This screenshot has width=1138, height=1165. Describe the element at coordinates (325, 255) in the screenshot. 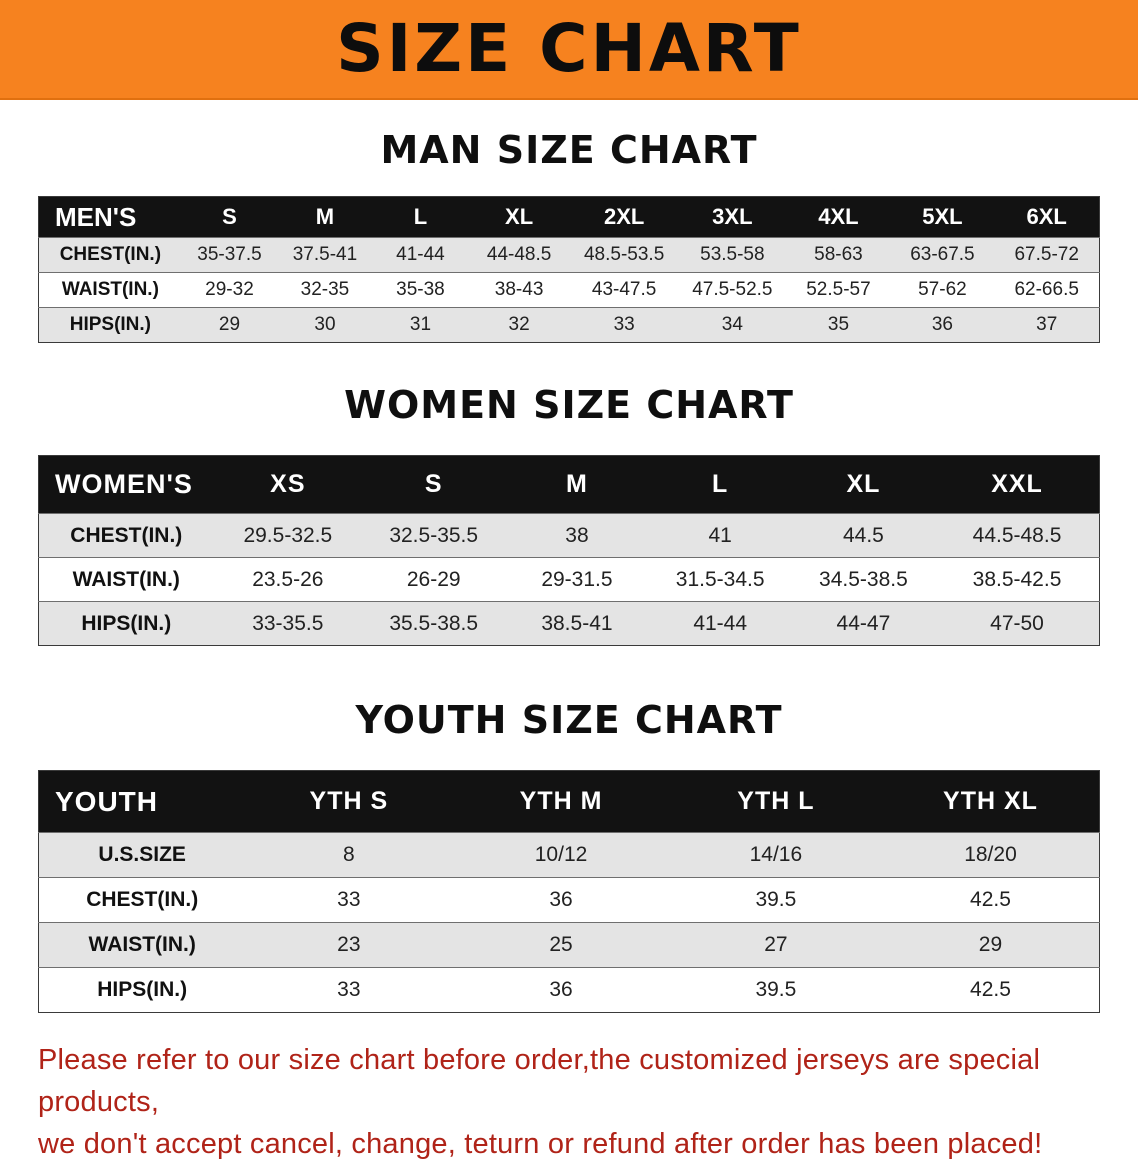

I see `table-cell: 37.5-41` at that location.